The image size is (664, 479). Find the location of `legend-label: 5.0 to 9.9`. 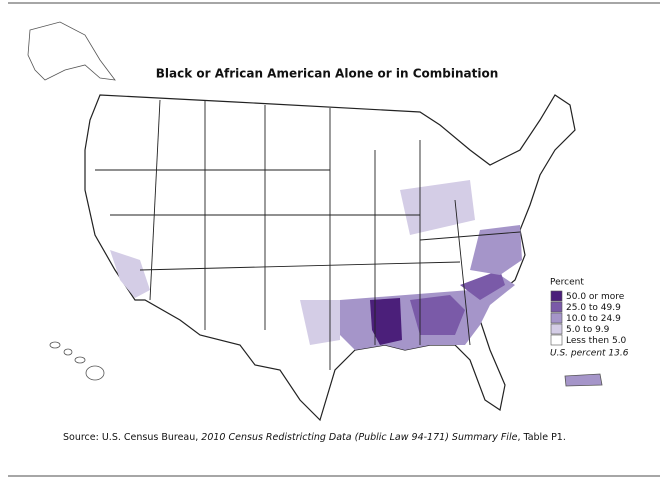

legend-label: 5.0 to 9.9 is located at coordinates (588, 330).